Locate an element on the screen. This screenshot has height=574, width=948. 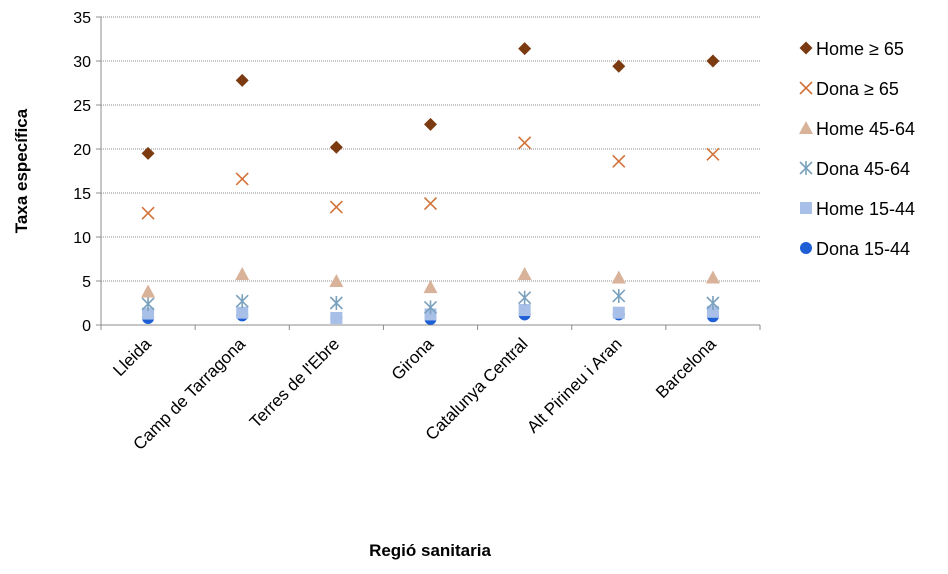
legend-item: Dona 45-64 is located at coordinates (854, 169).